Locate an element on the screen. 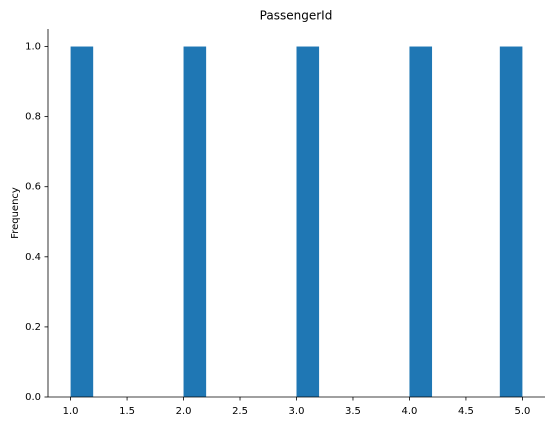 Image resolution: width=554 pixels, height=427 pixels. x-tick-label: 2.0 is located at coordinates (184, 411).